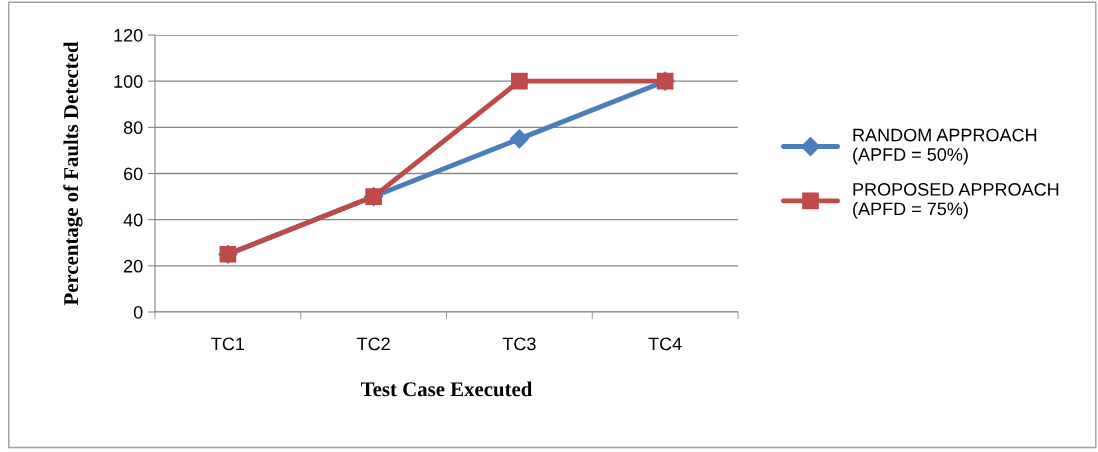  What do you see at coordinates (128, 35) in the screenshot?
I see `y-tick-label: 120` at bounding box center [128, 35].